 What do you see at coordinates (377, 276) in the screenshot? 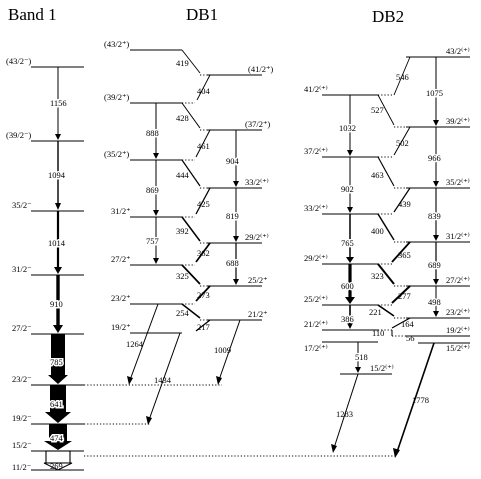
I see `db2-m1-energy: 323` at bounding box center [377, 276].